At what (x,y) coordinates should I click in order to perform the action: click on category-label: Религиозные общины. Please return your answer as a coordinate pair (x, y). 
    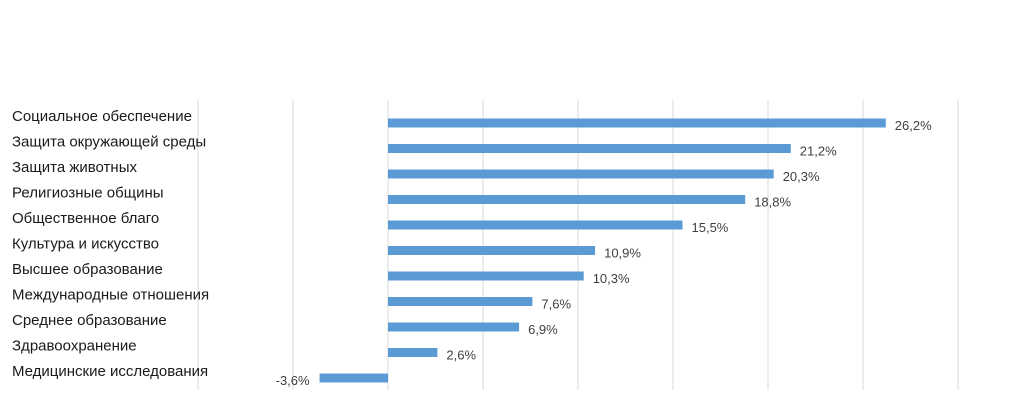
    Looking at the image, I should click on (88, 193).